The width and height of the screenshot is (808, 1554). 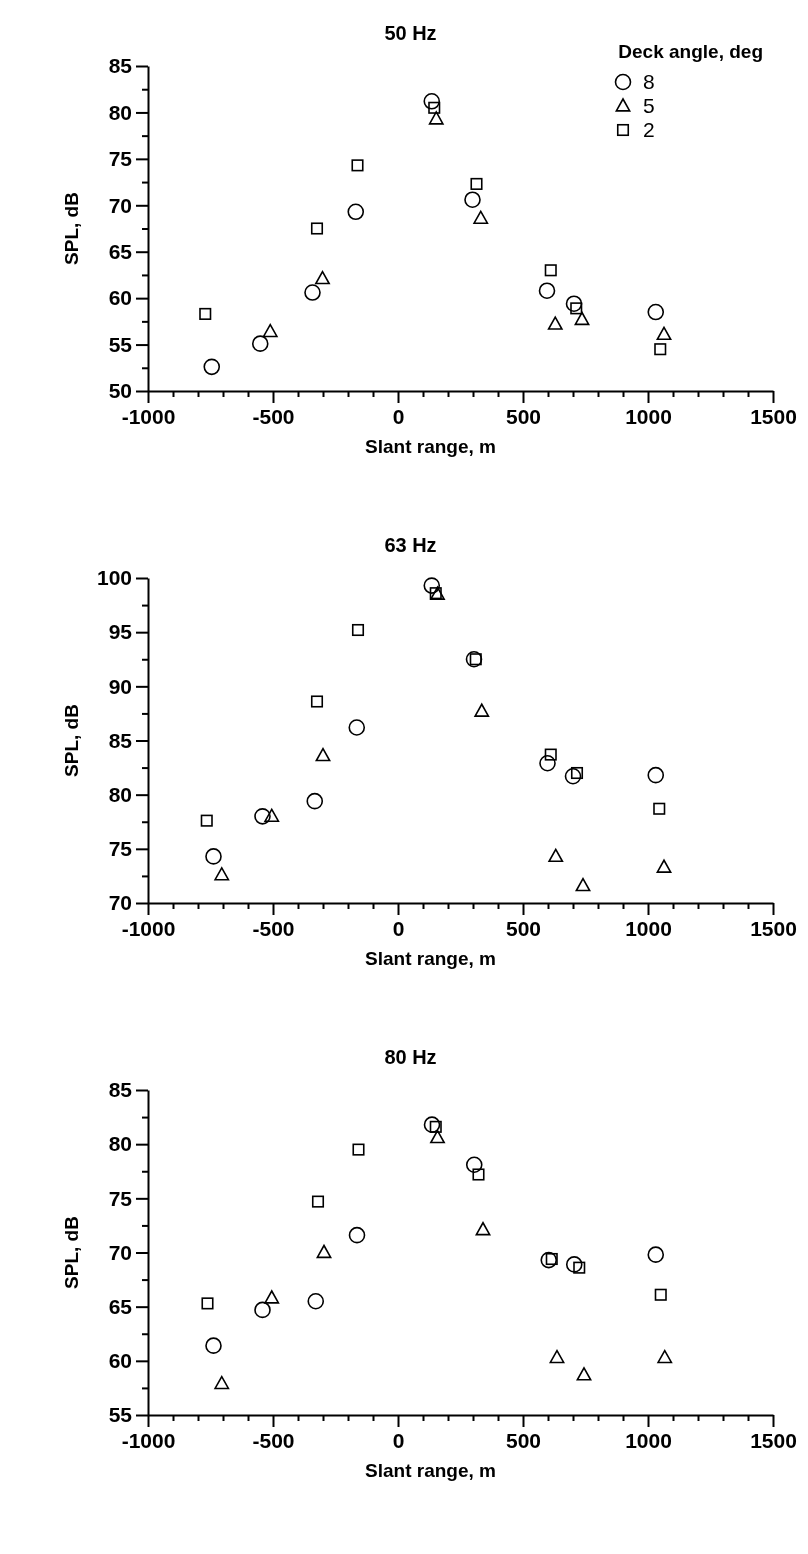 I want to click on y-tick-label: 95, so click(x=120, y=632).